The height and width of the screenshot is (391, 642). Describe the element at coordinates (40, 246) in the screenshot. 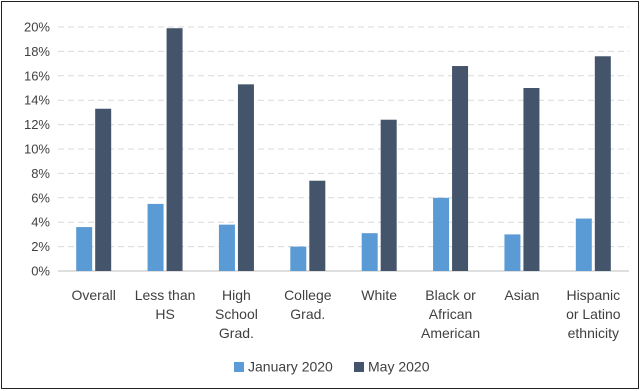

I see `y-tick-label: 2%` at that location.